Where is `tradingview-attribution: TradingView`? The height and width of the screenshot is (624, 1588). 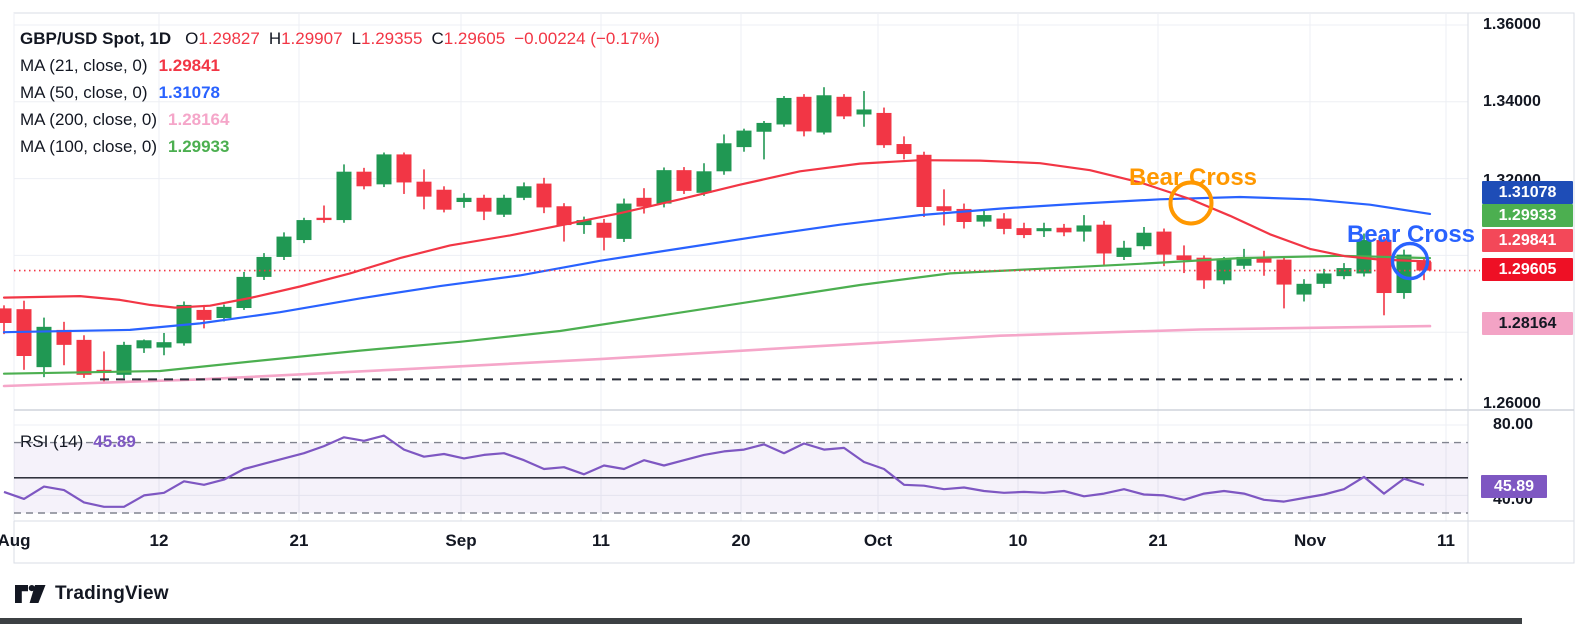
tradingview-attribution: TradingView is located at coordinates (92, 594).